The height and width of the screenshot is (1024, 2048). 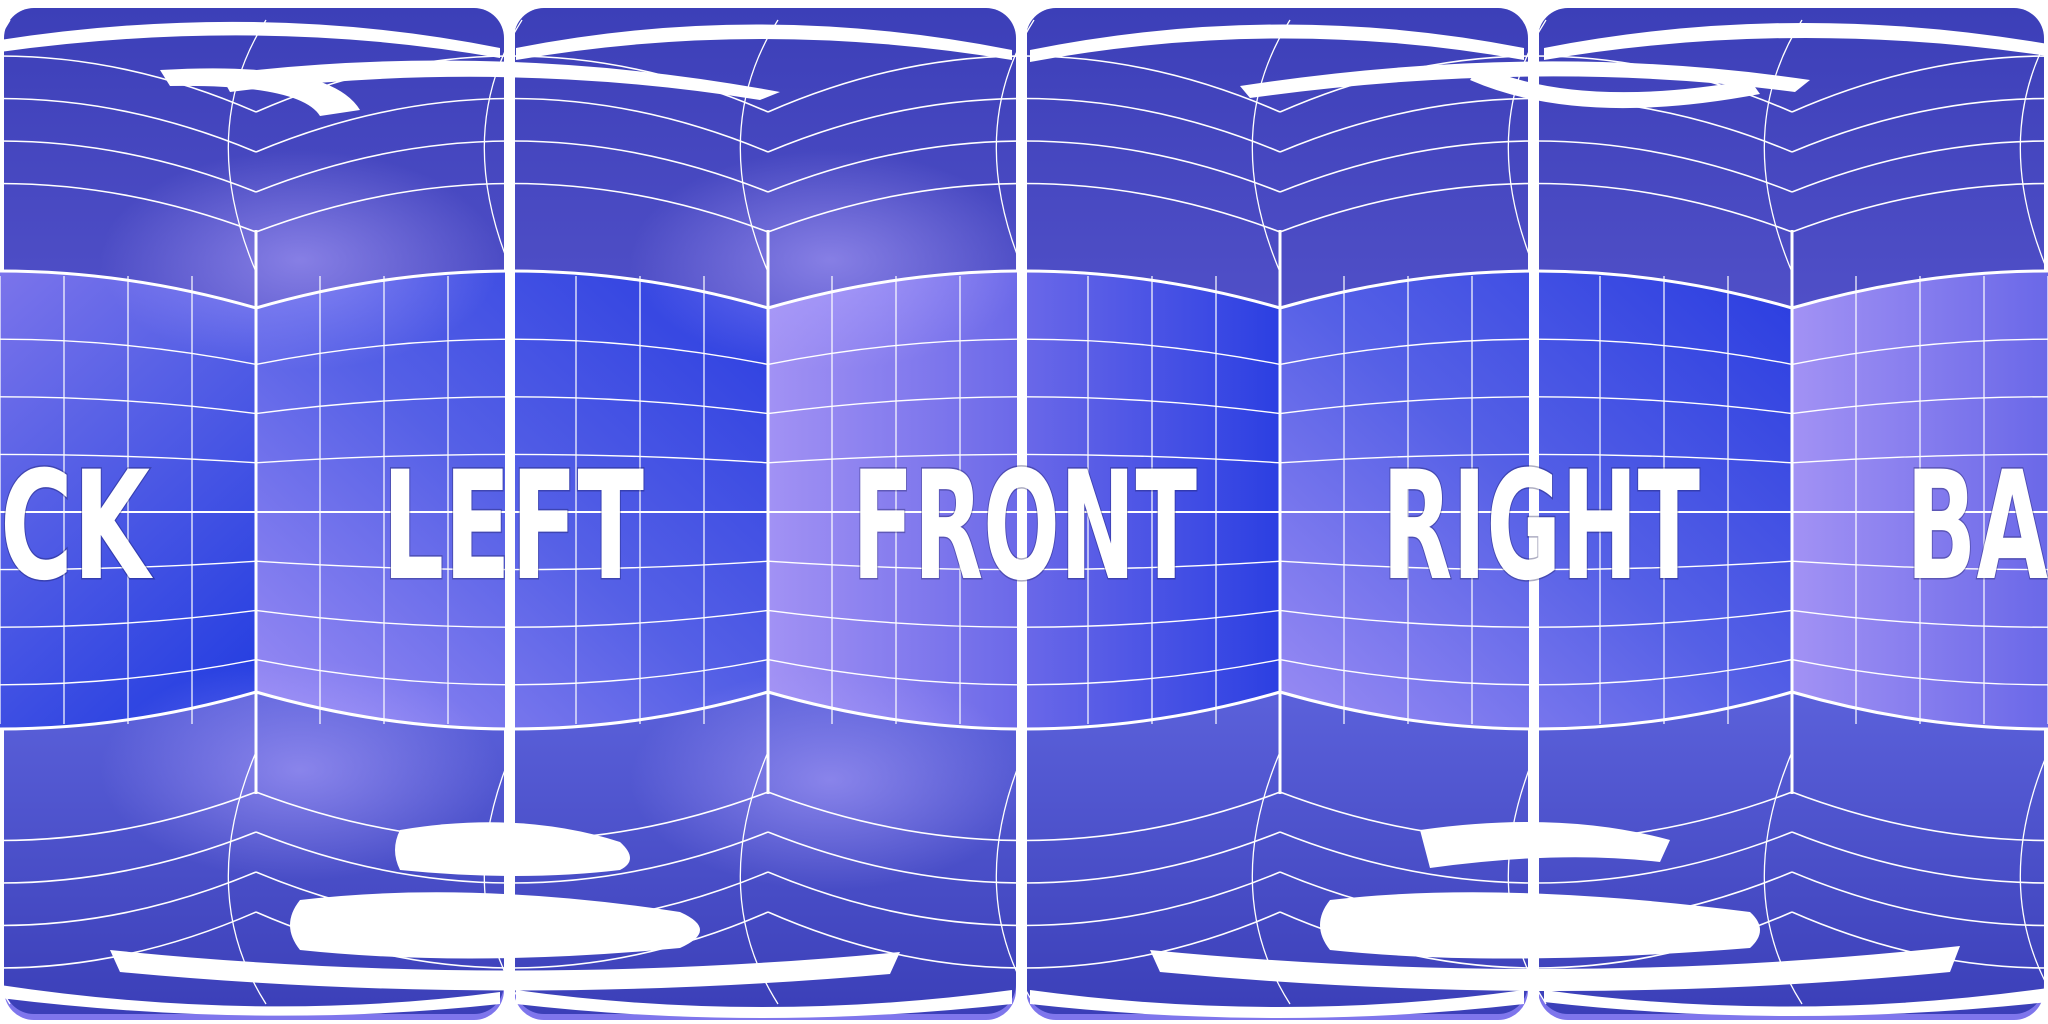 What do you see at coordinates (76, 527) in the screenshot?
I see `label-back-left: CK` at bounding box center [76, 527].